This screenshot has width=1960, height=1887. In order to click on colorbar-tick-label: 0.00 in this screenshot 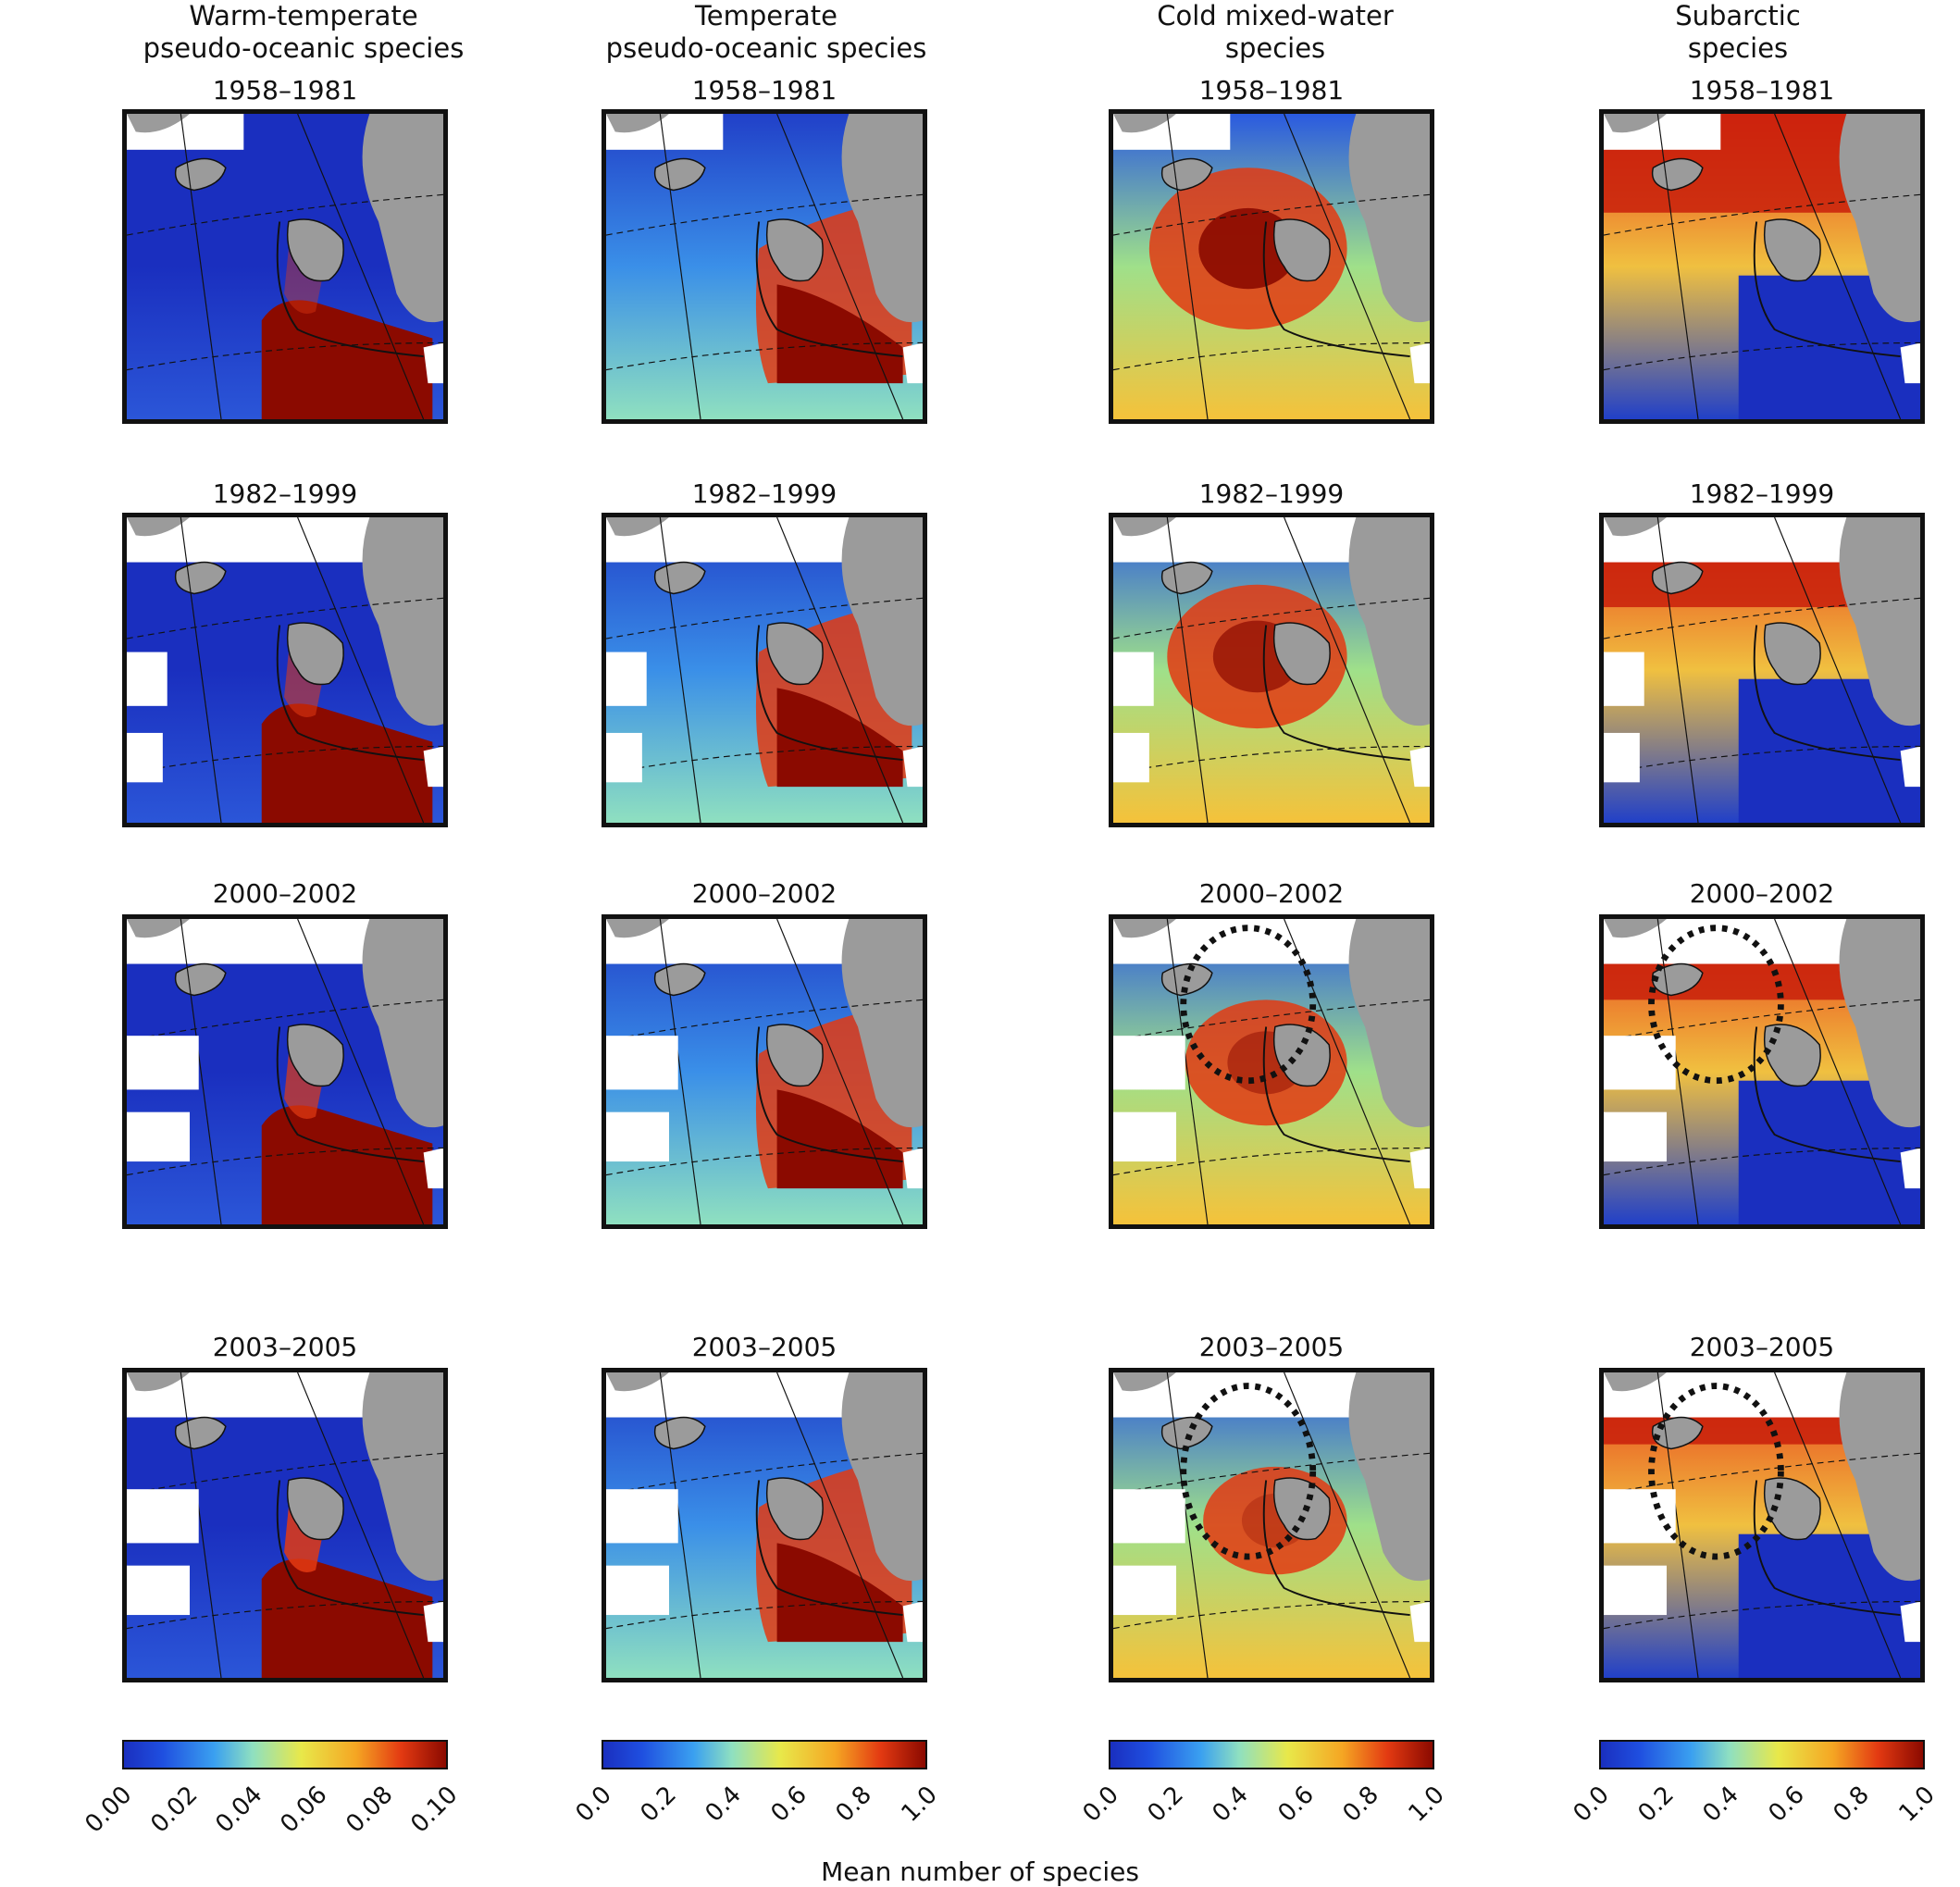, I will do `click(109, 1810)`.